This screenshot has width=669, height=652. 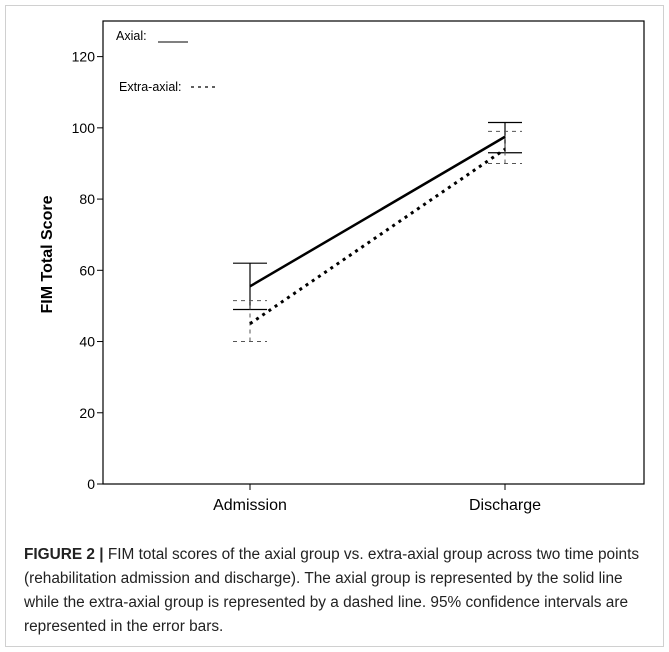 I want to click on y-tick-label: 80, so click(x=87, y=199).